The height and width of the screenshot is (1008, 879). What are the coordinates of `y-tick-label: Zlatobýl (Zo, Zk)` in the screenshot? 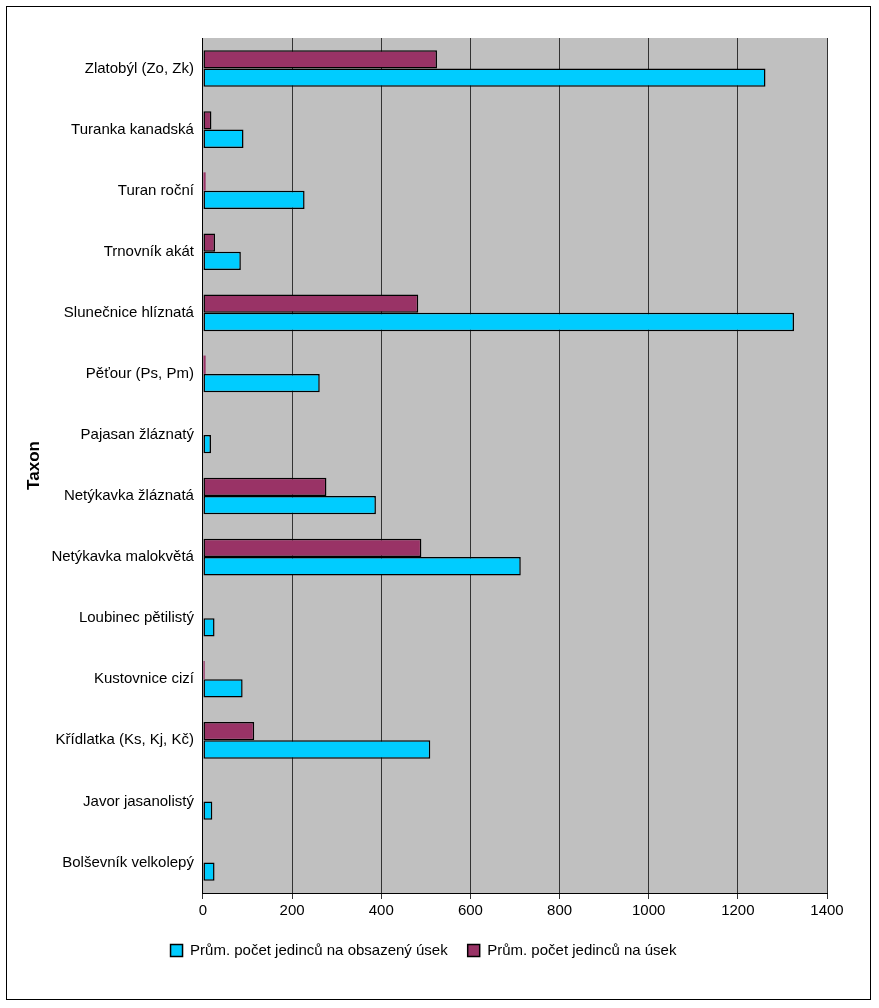 It's located at (139, 67).